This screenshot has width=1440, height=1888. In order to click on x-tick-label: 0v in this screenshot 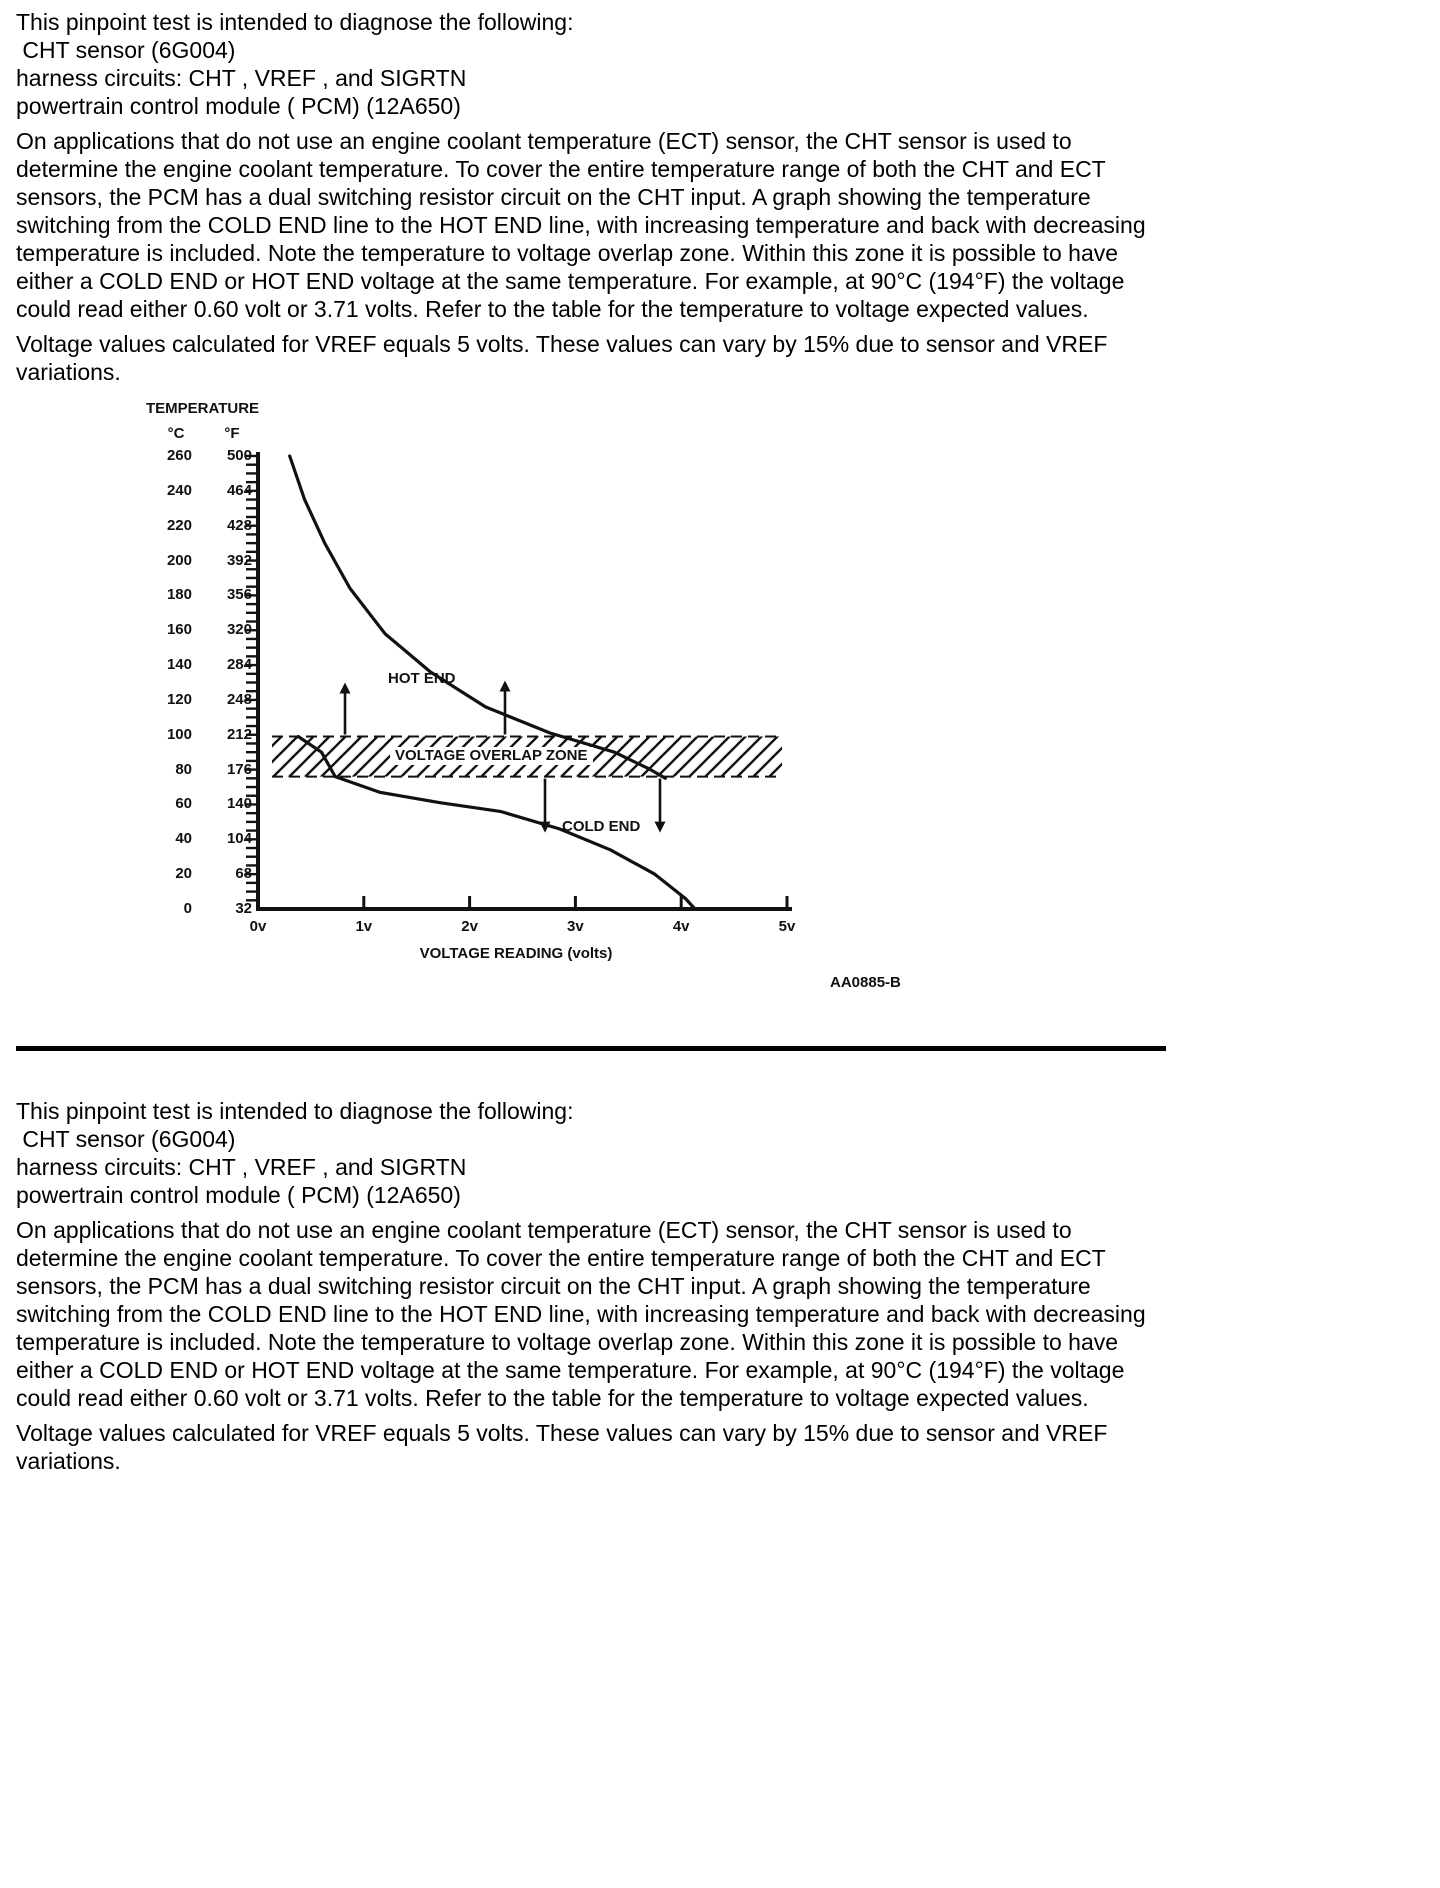, I will do `click(258, 926)`.